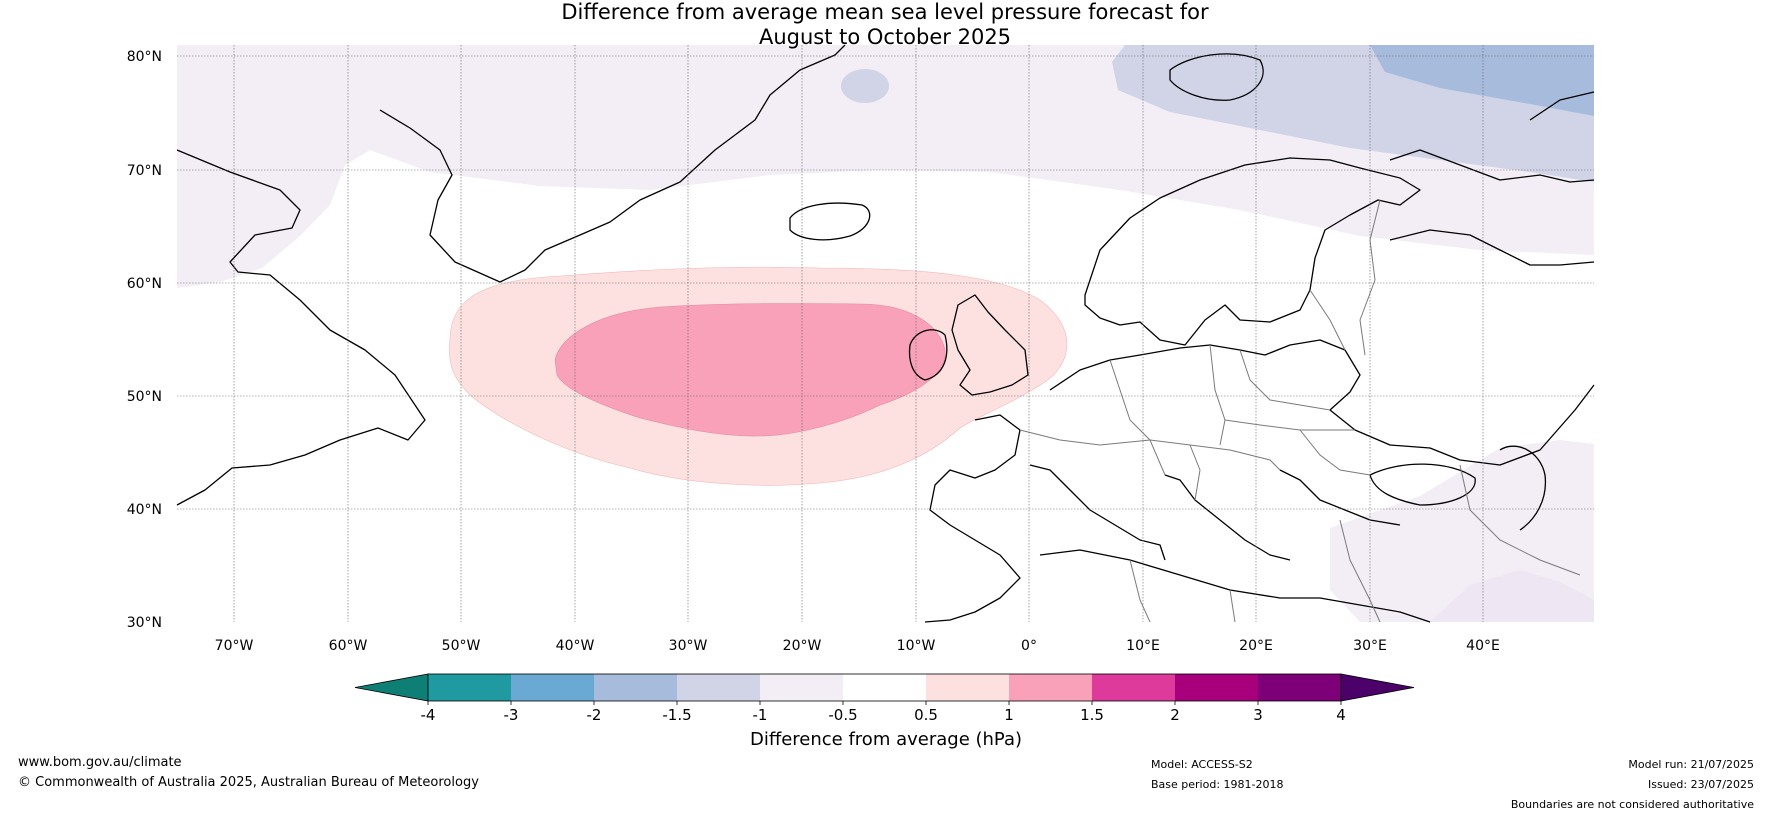 The image size is (1770, 816). What do you see at coordinates (144, 510) in the screenshot?
I see `lat-label: 40°N` at bounding box center [144, 510].